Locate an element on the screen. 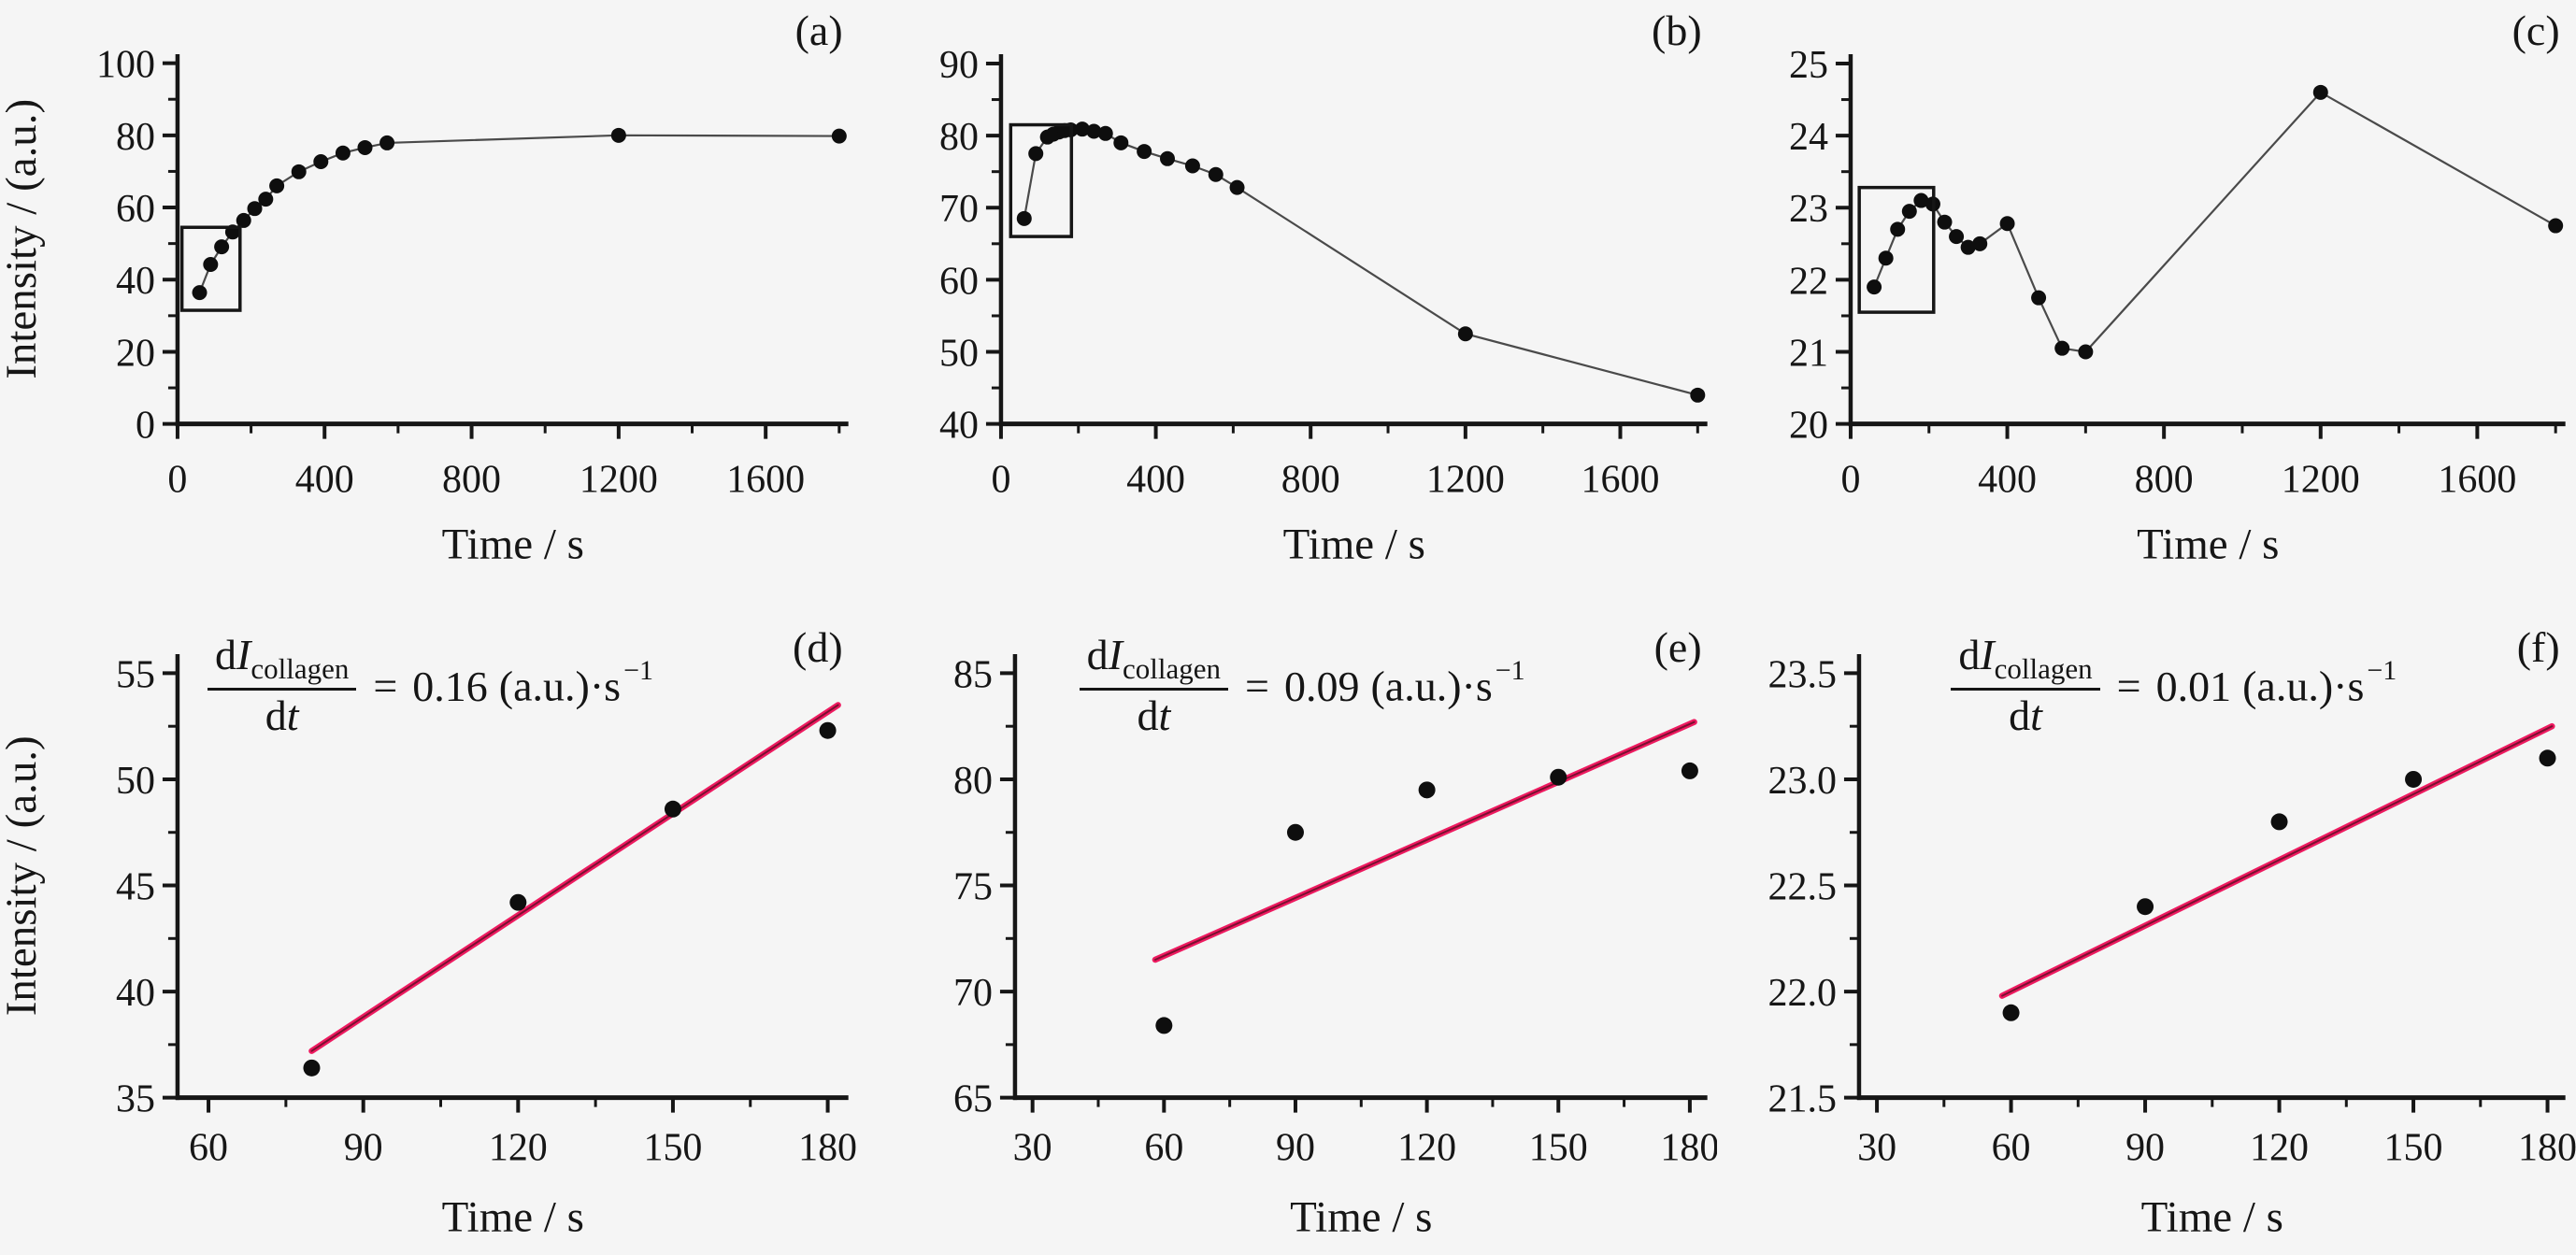 This screenshot has height=1255, width=2576. chart-b: 0 400 800 1200 1600 40 50 60 70 80 90 Time / s (b) is located at coordinates (1323, 288).